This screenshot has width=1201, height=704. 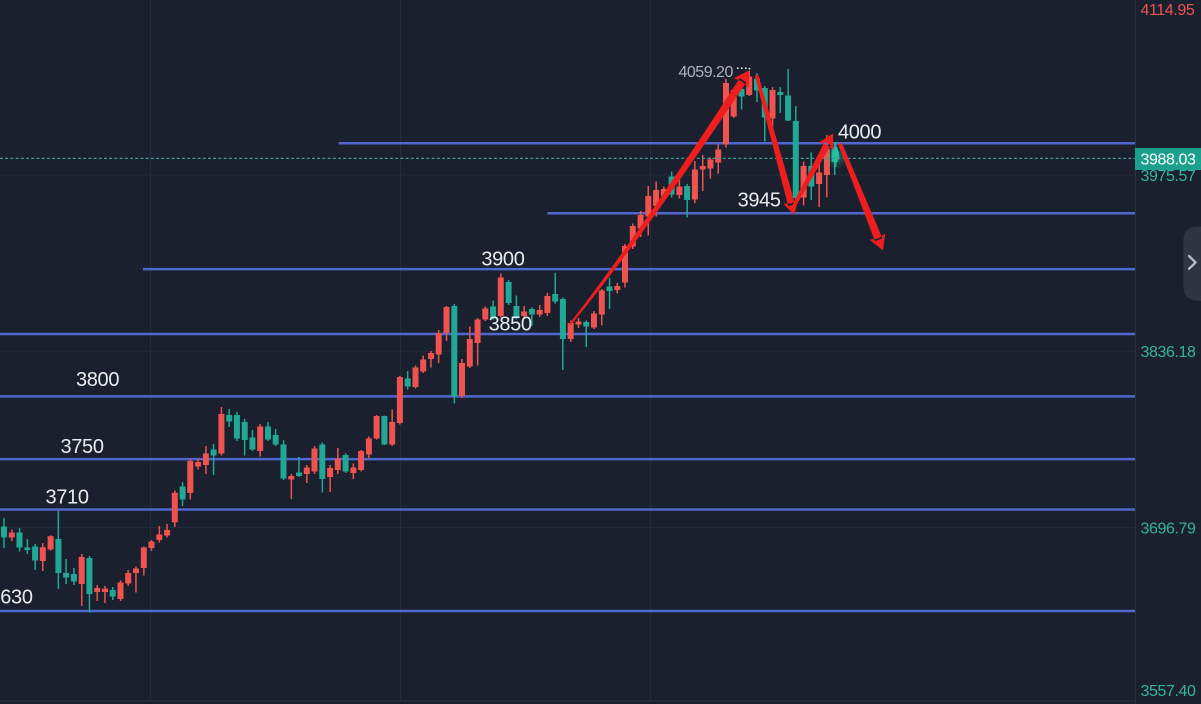 I want to click on svg-text: 4059.20, so click(x=706, y=72).